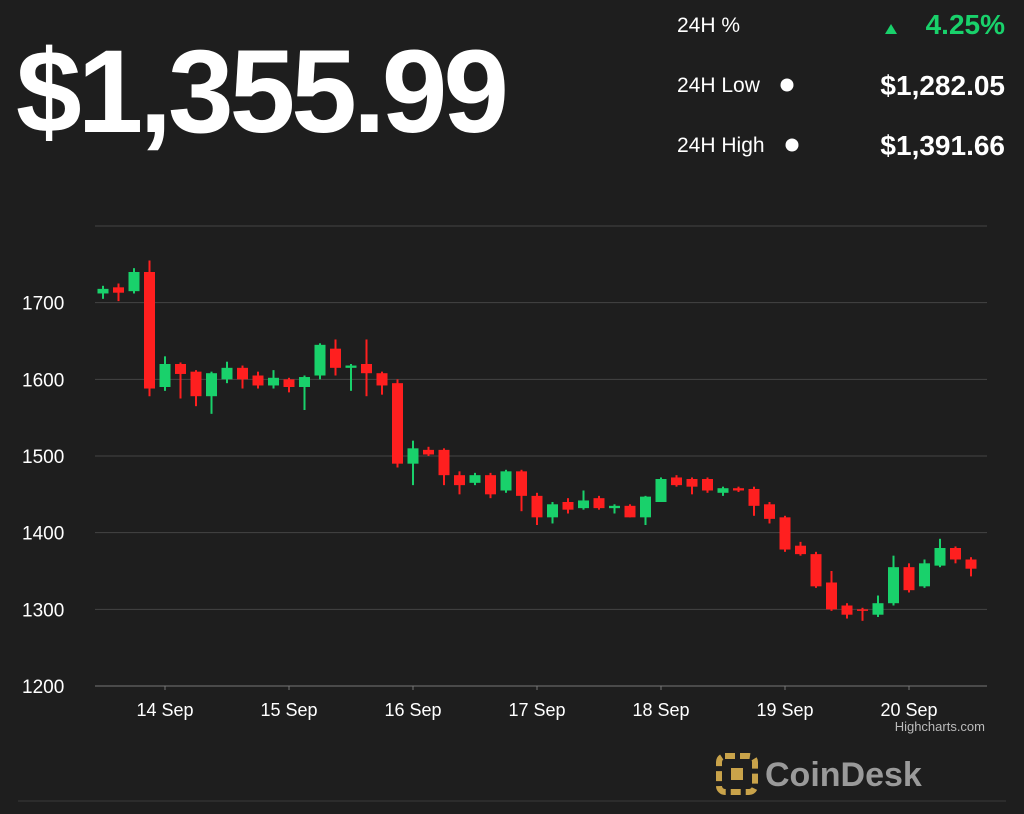 Image resolution: width=1024 pixels, height=814 pixels. What do you see at coordinates (412, 710) in the screenshot?
I see `x-tick-label: 16 Sep` at bounding box center [412, 710].